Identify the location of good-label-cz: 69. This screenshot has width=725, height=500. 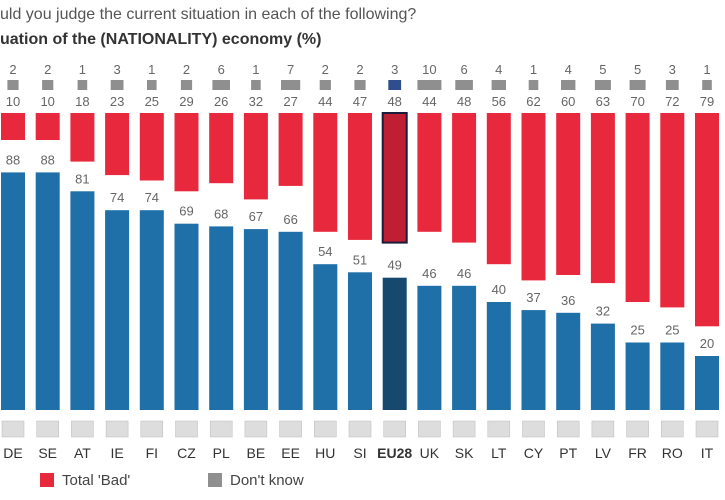
(186, 211).